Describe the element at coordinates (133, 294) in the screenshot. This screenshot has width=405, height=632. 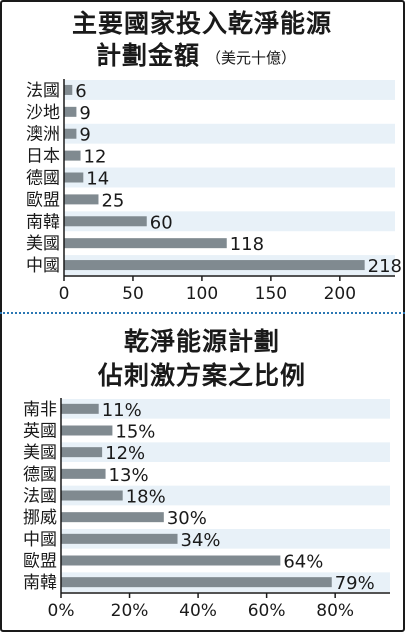
I see `chart1-x-tick-label: 50` at that location.